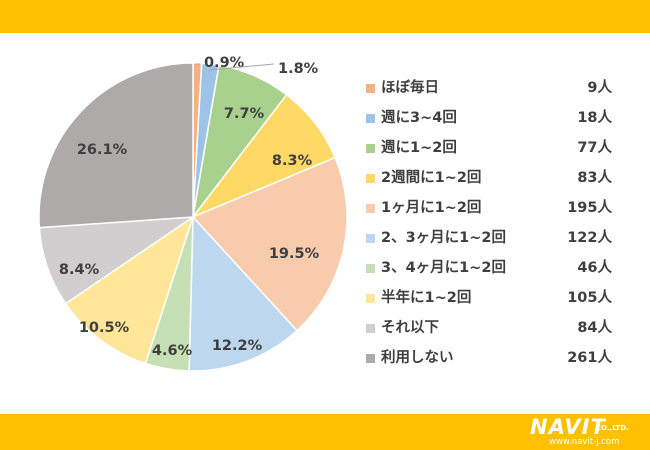 The width and height of the screenshot is (650, 450). Describe the element at coordinates (444, 238) in the screenshot. I see `legend-label: 2、3ヶ月に1~2回` at that location.